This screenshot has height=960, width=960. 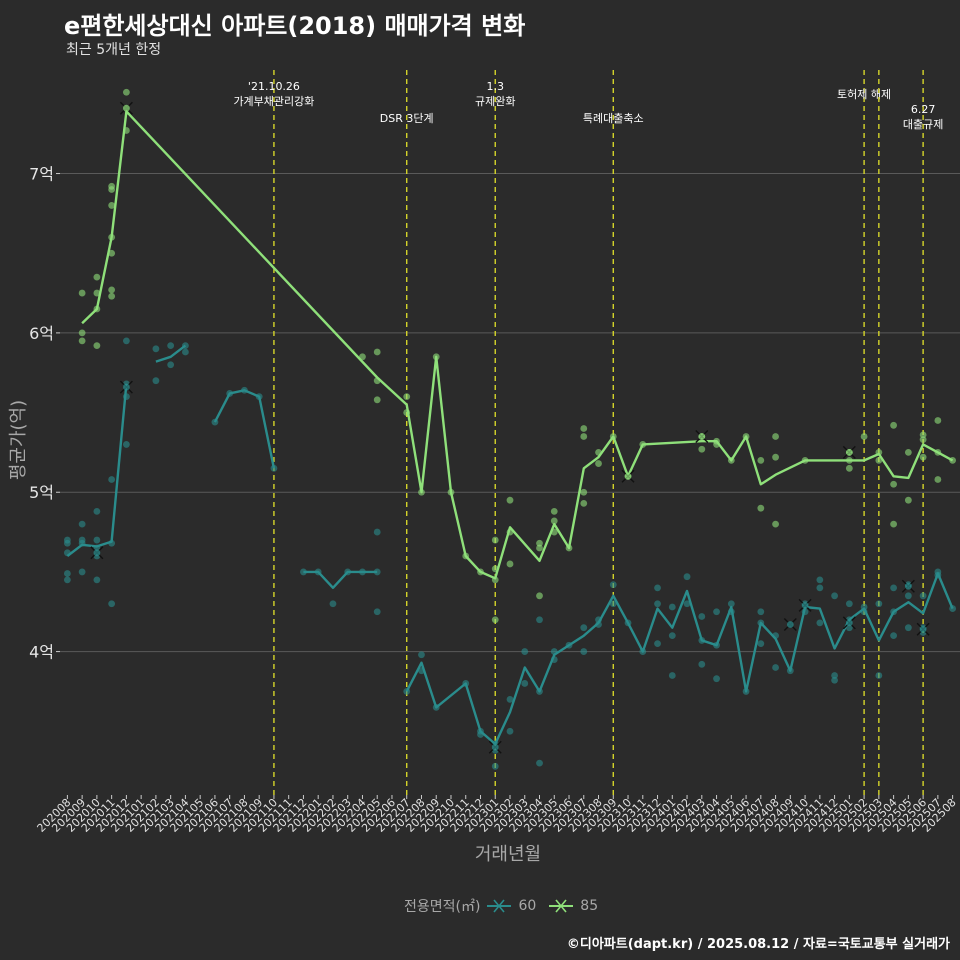 What do you see at coordinates (41, 492) in the screenshot?
I see `y-tick-label: 5억` at bounding box center [41, 492].